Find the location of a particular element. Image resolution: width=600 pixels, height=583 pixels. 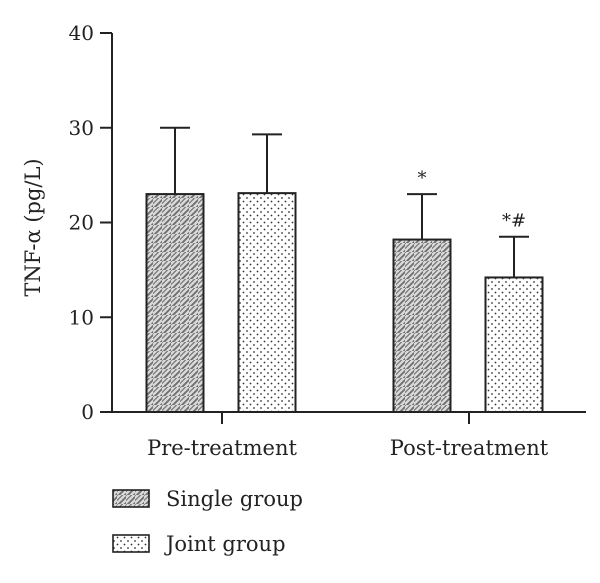

bar-single-pre is located at coordinates (175, 303).